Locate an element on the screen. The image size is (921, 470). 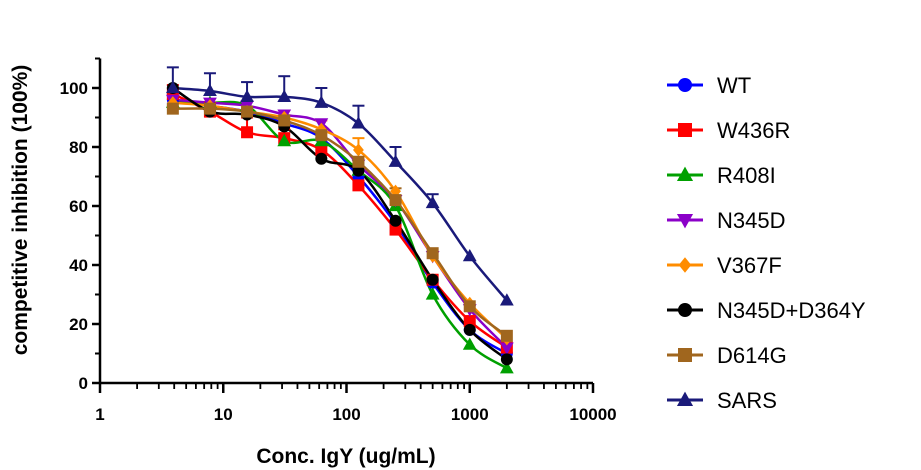
y-tick-label: 40 is located at coordinates (78, 265).